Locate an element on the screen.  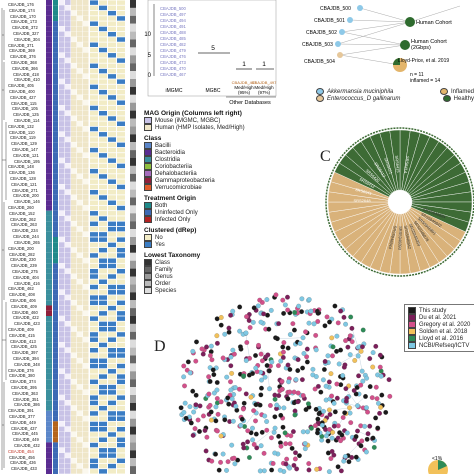
network-edge is located at coordinates (360, 359).